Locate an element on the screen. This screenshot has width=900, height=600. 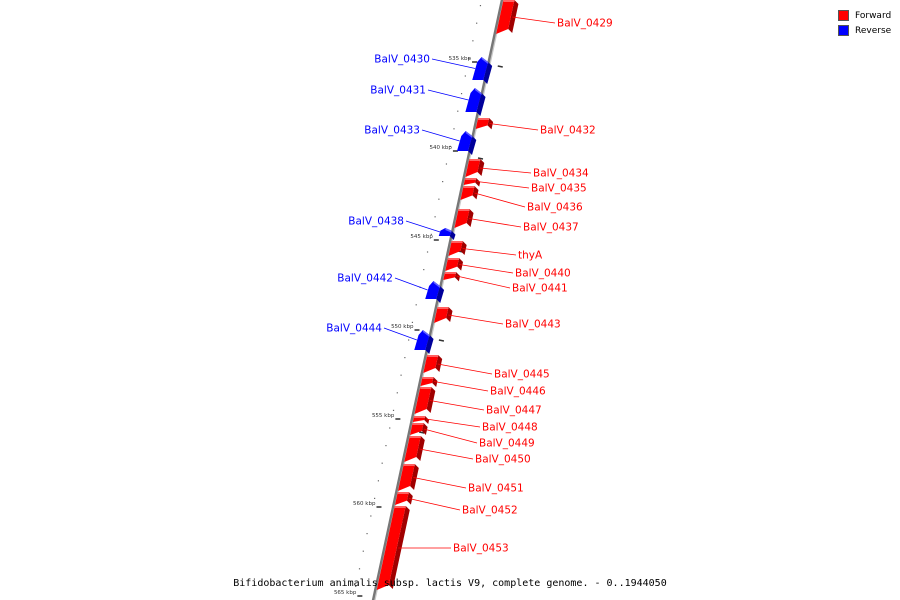
gene-label: BalV_0451 is located at coordinates (496, 489).